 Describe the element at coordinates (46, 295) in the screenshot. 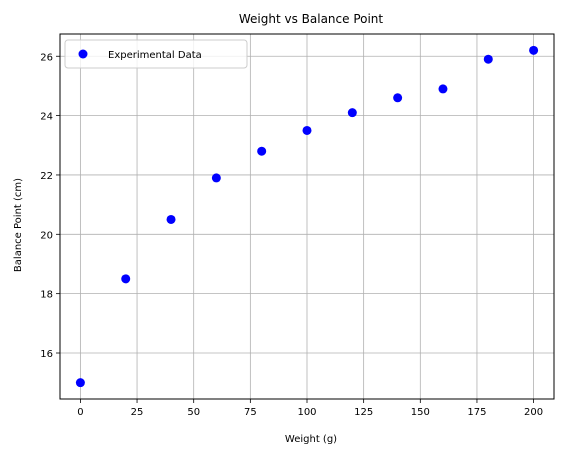

I see `y-tick-label: 18` at that location.